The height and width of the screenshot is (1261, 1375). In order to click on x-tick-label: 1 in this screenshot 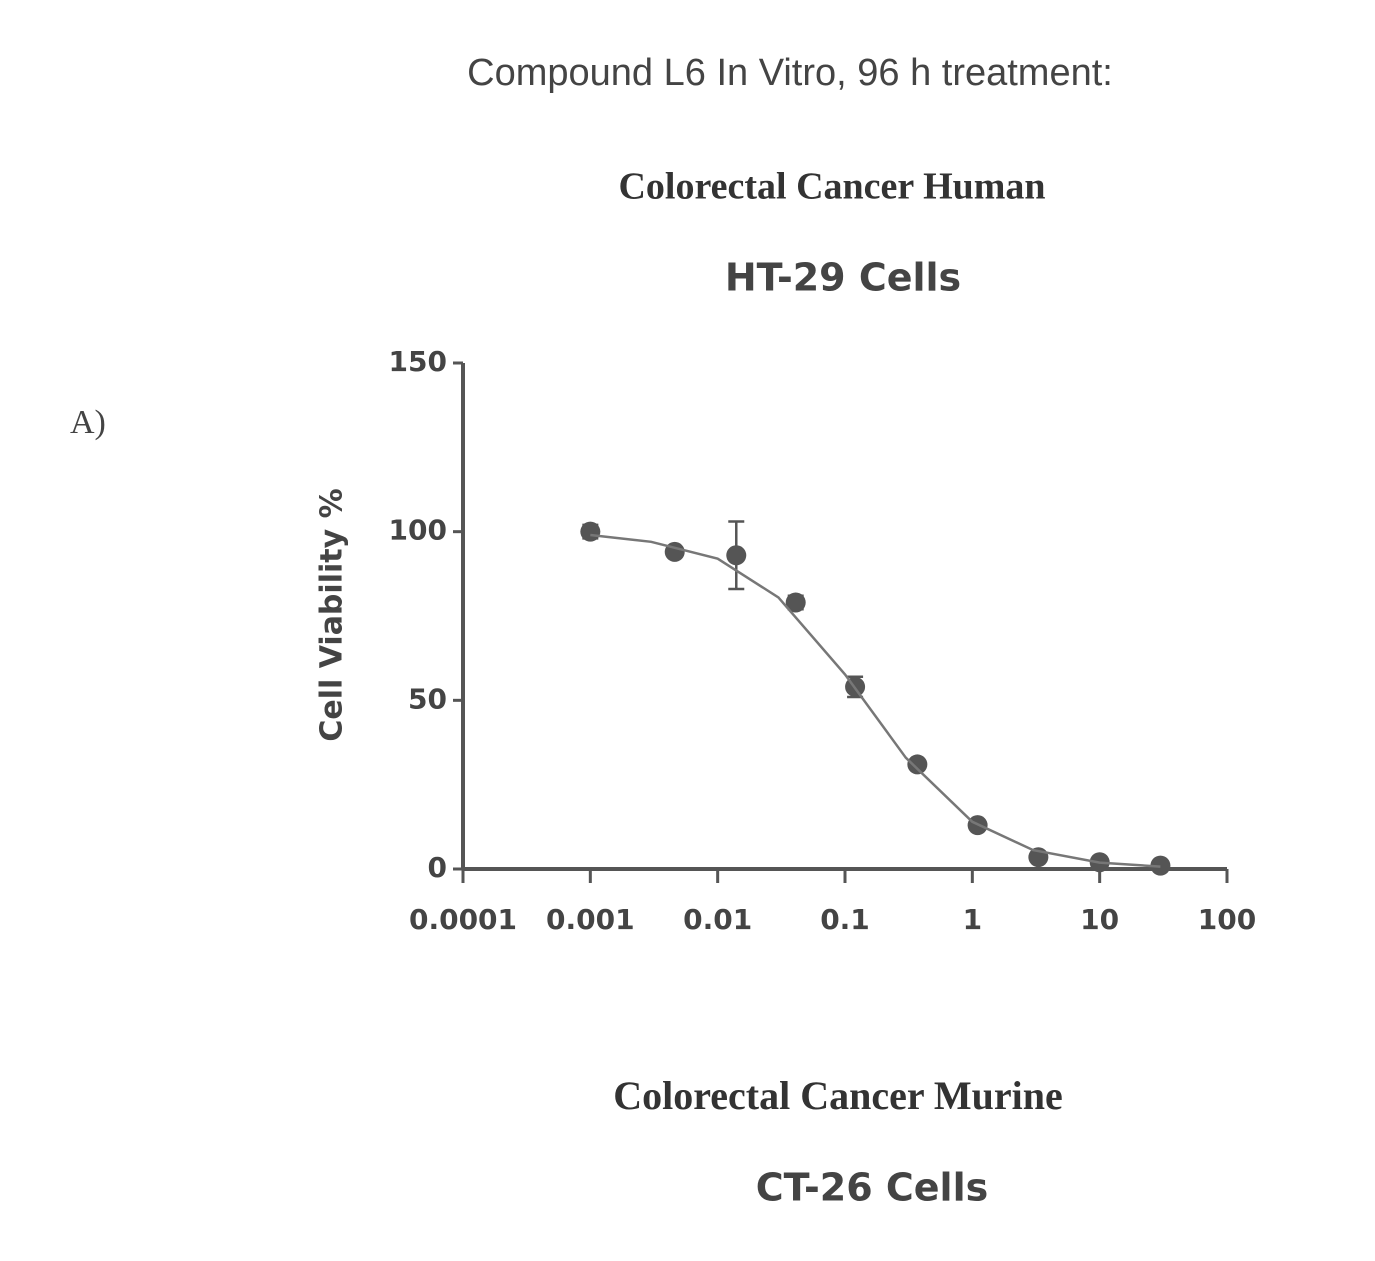, I will do `click(972, 919)`.